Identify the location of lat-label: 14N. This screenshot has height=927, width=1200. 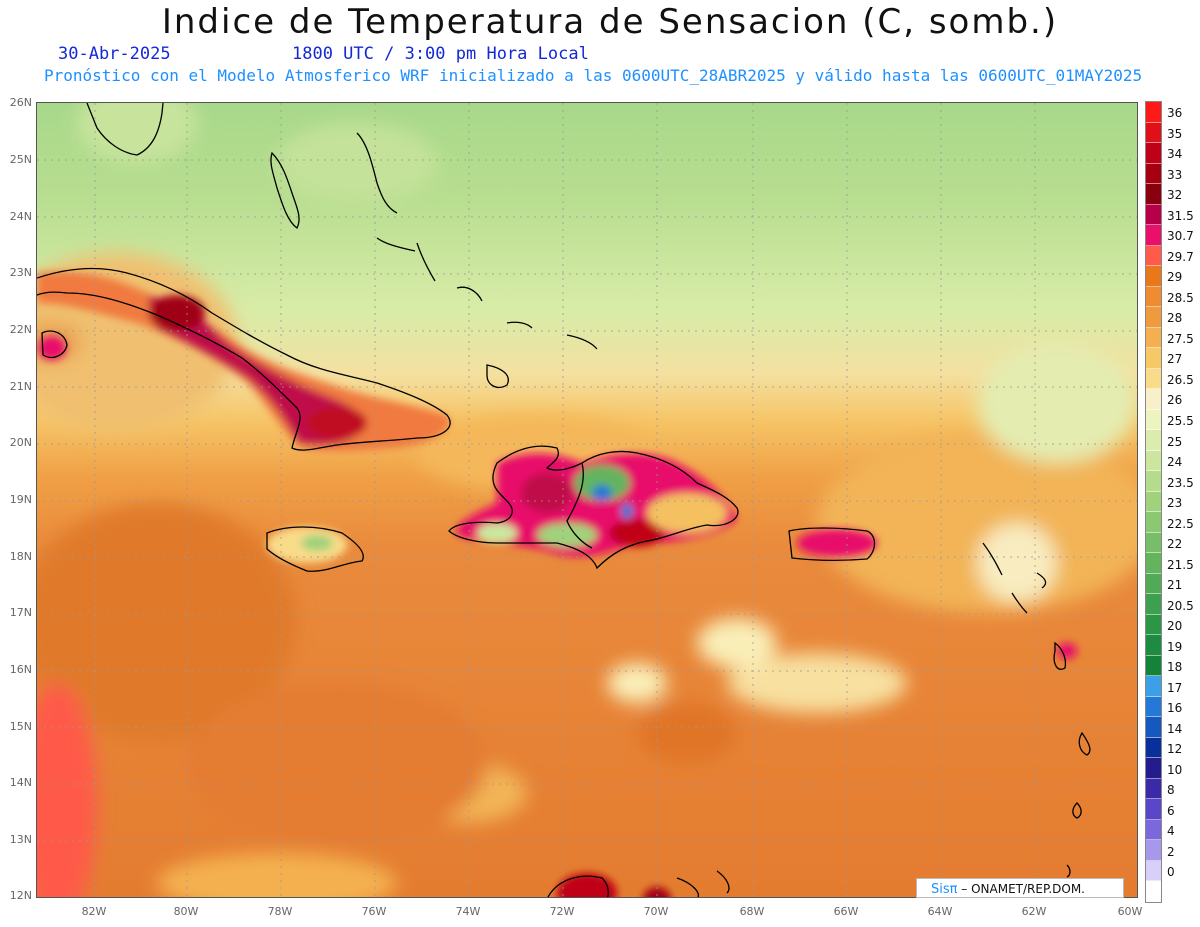
(20, 782).